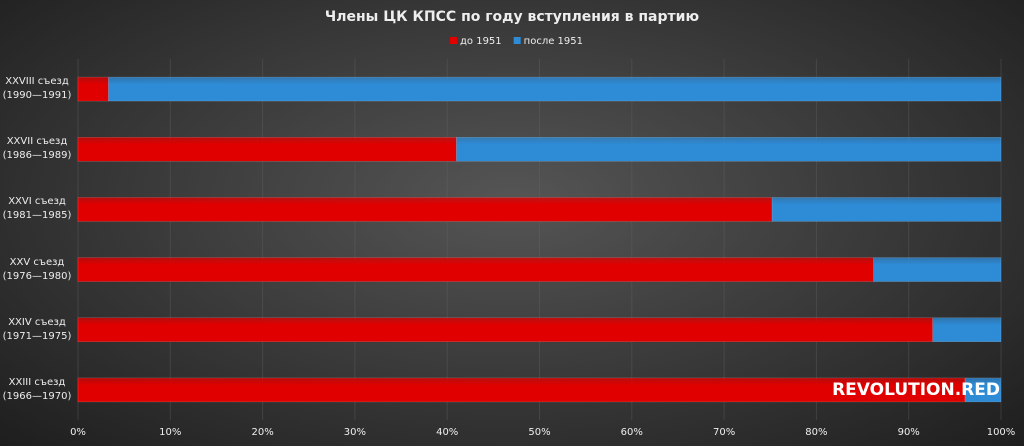  I want to click on x-tick-label: 40%, so click(447, 432).